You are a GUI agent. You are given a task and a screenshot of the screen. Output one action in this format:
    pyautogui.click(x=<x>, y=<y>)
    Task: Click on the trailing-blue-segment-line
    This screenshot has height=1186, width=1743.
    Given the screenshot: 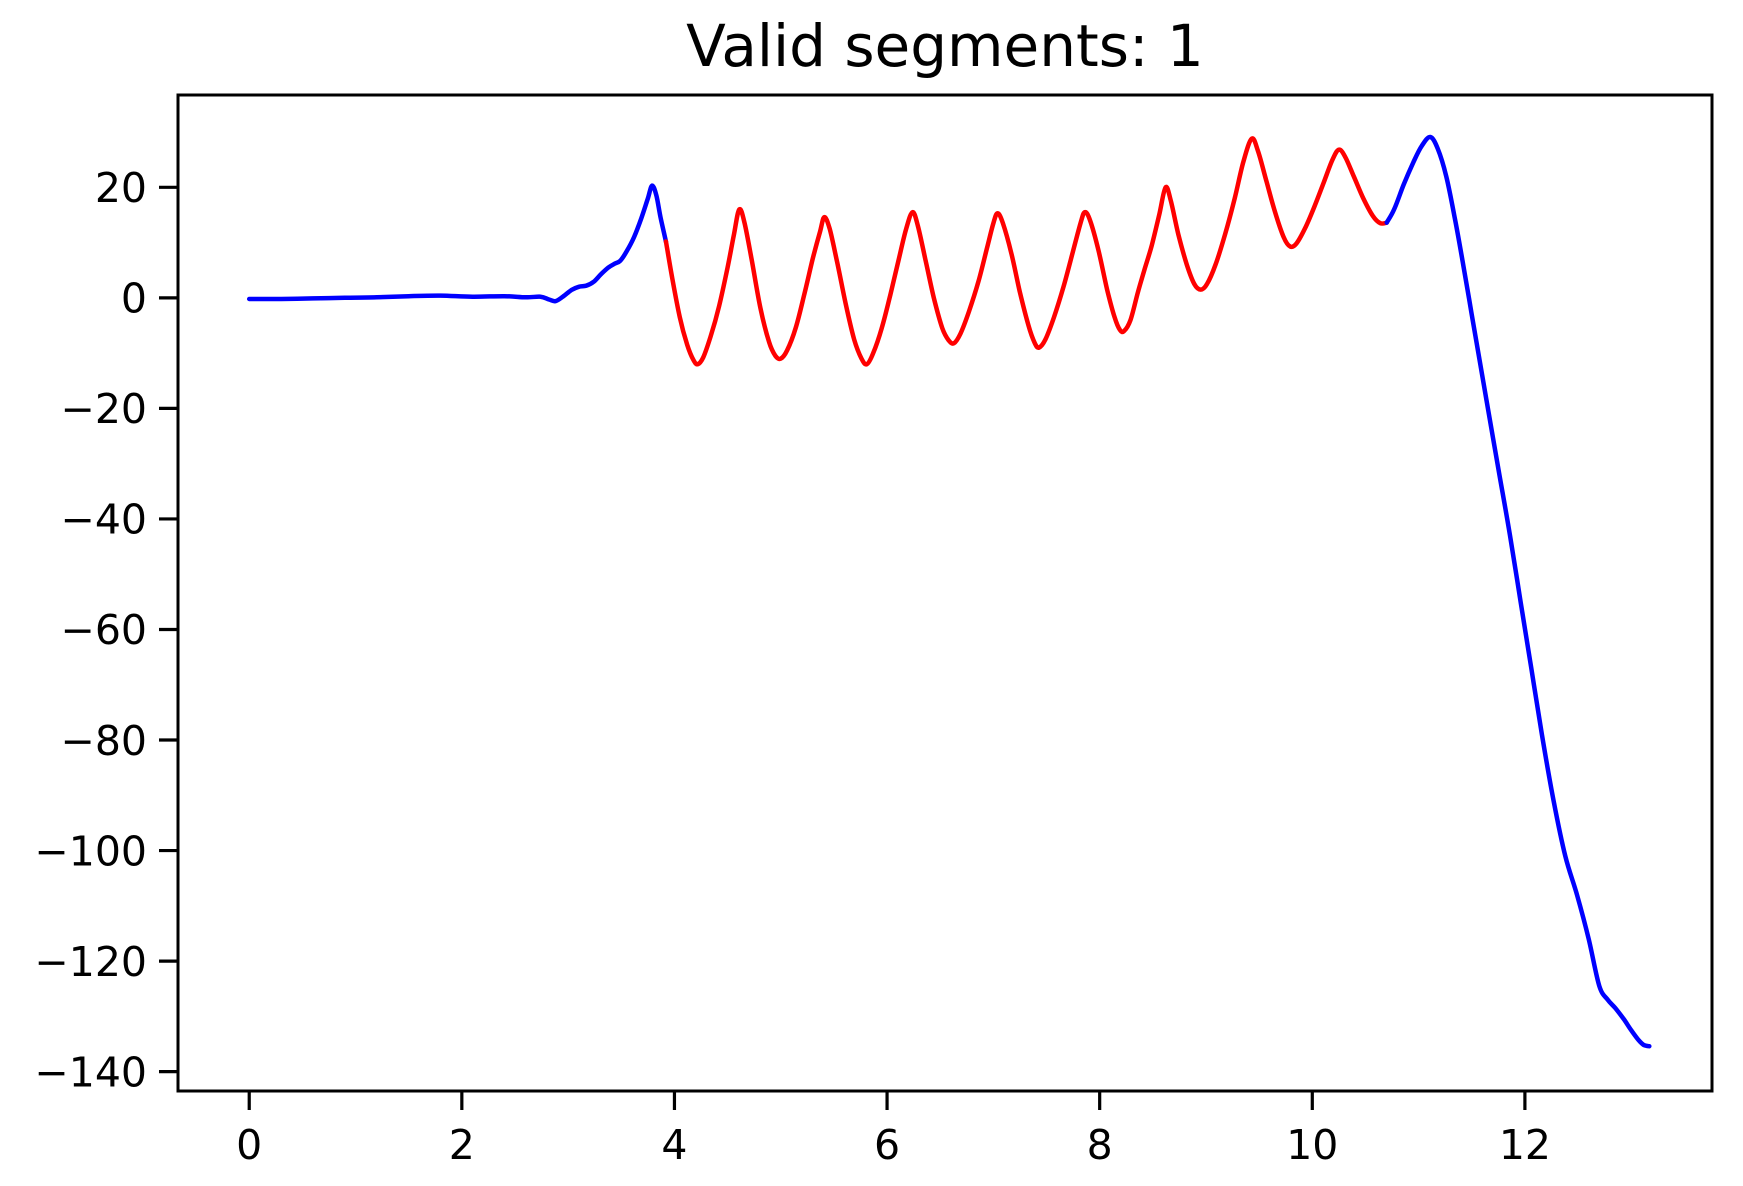 What is the action you would take?
    pyautogui.click(x=1518, y=591)
    